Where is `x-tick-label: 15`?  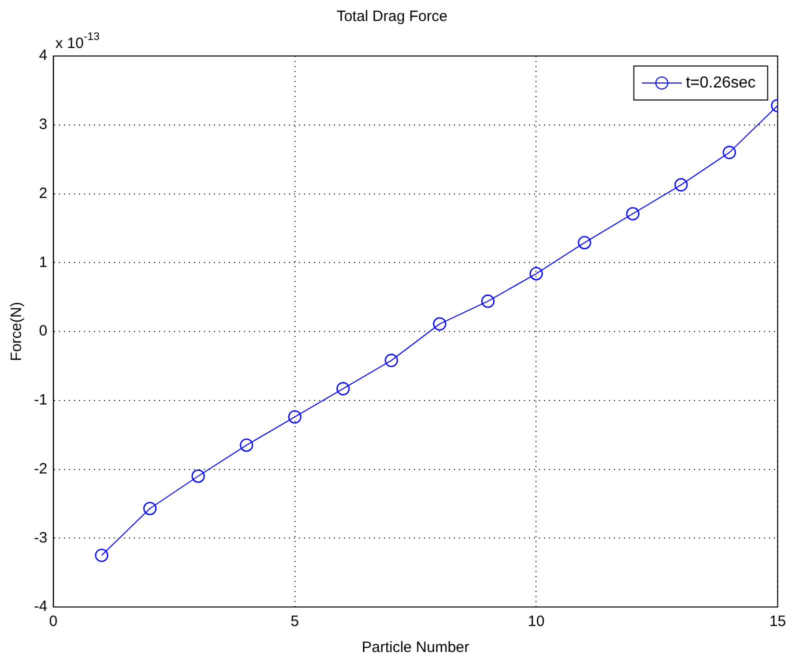
x-tick-label: 15 is located at coordinates (777, 621).